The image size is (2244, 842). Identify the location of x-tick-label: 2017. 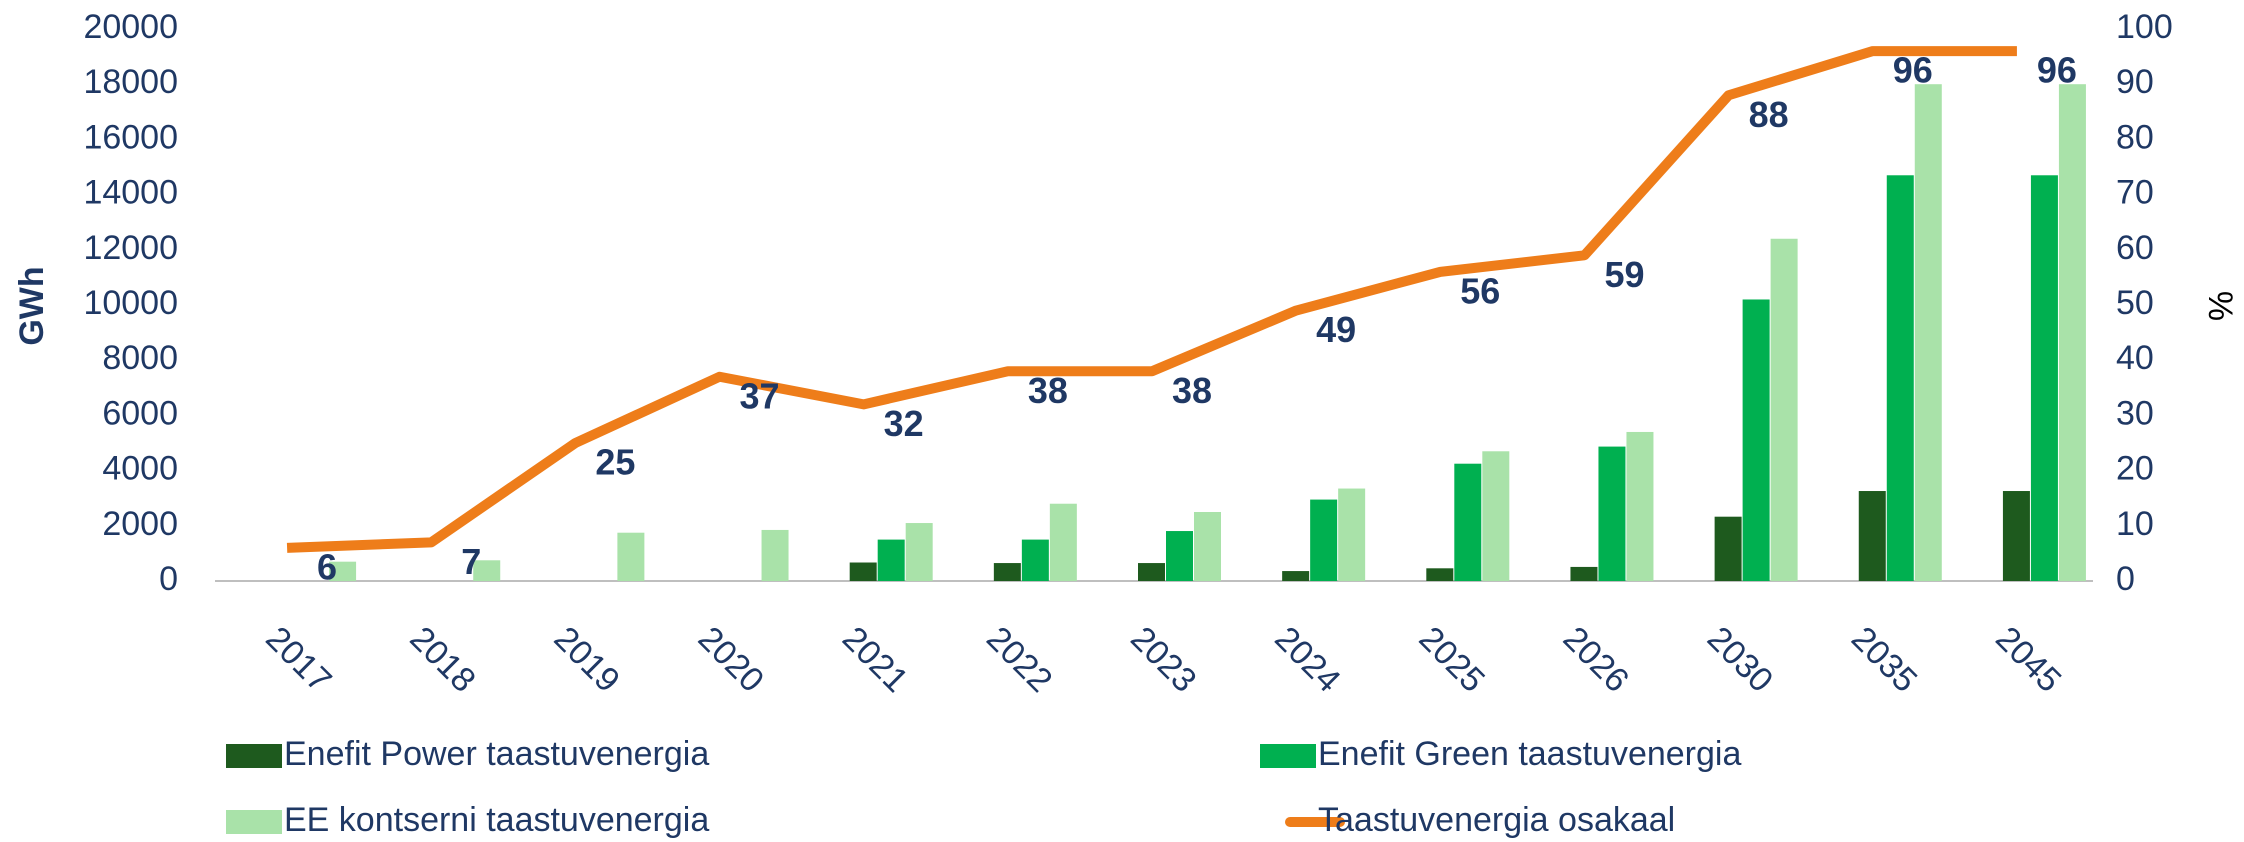
(298, 659).